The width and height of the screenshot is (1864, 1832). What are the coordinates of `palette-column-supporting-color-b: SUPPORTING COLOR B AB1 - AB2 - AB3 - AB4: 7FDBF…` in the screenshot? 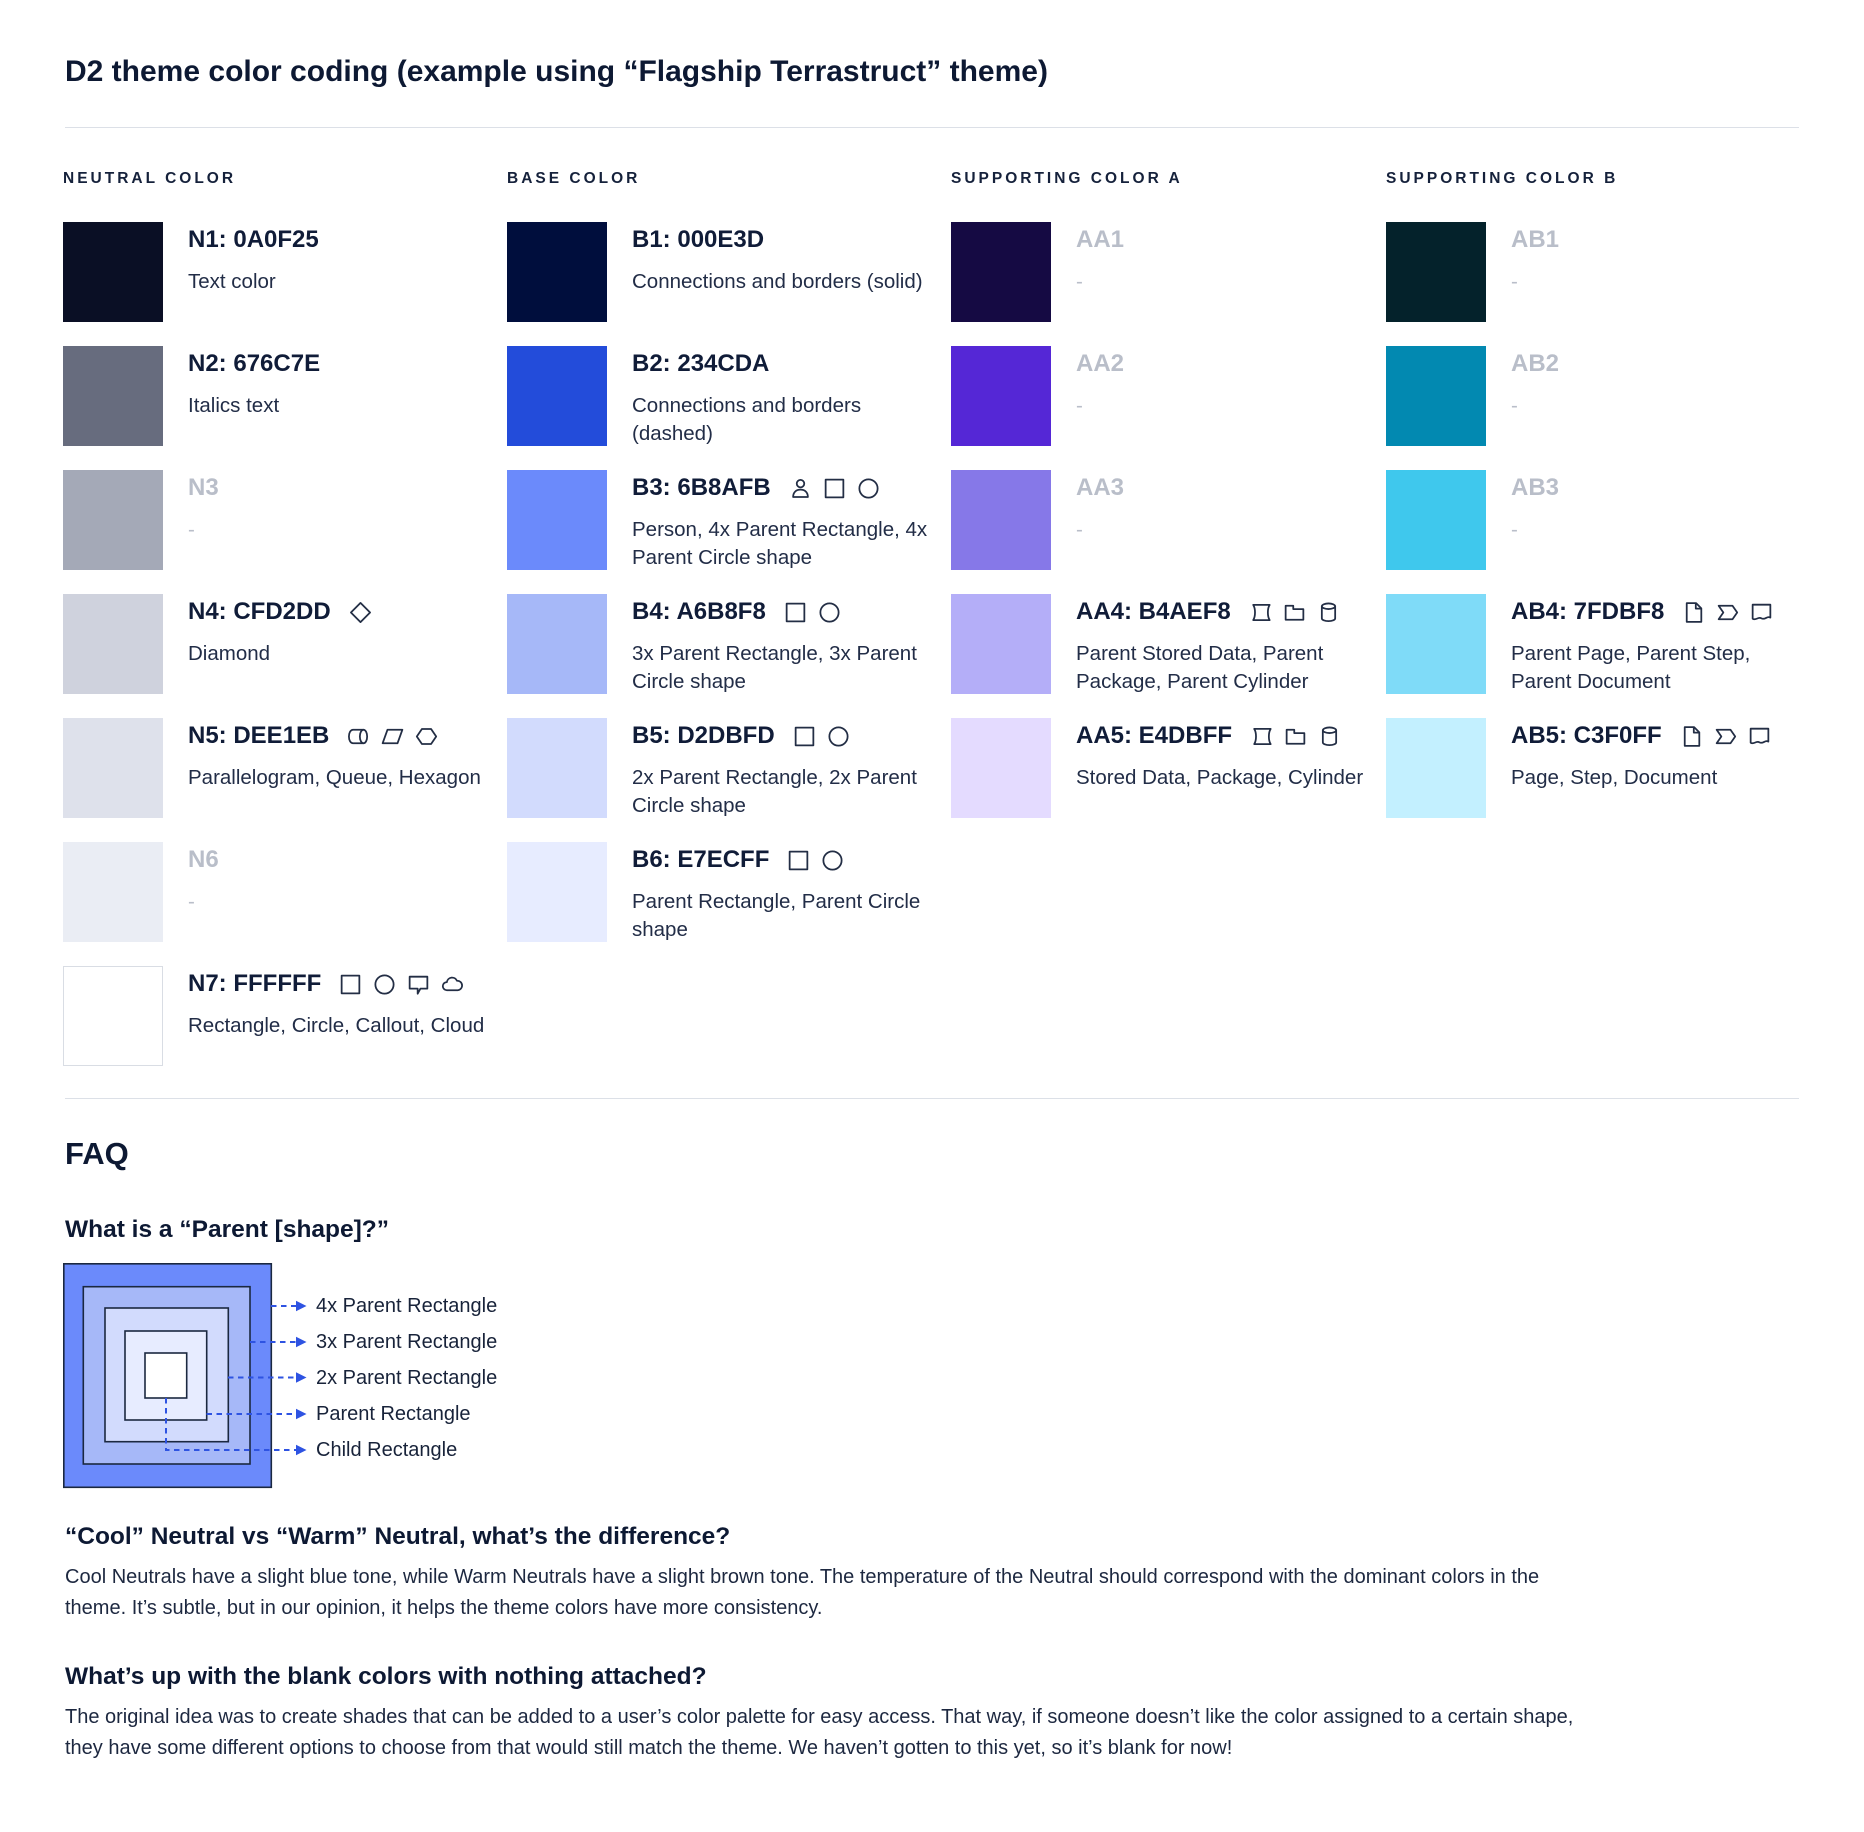 It's located at (1604, 494).